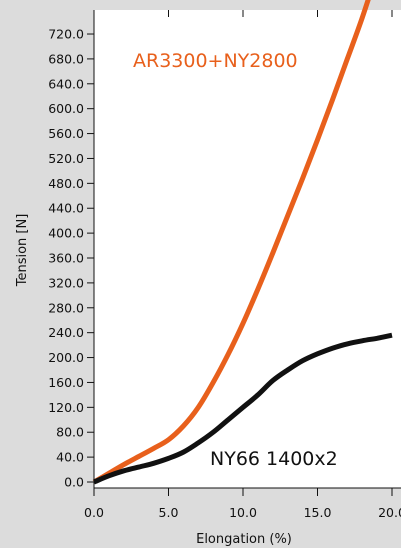  Describe the element at coordinates (244, 539) in the screenshot. I see `x-axis-title: Elongation (%)` at that location.